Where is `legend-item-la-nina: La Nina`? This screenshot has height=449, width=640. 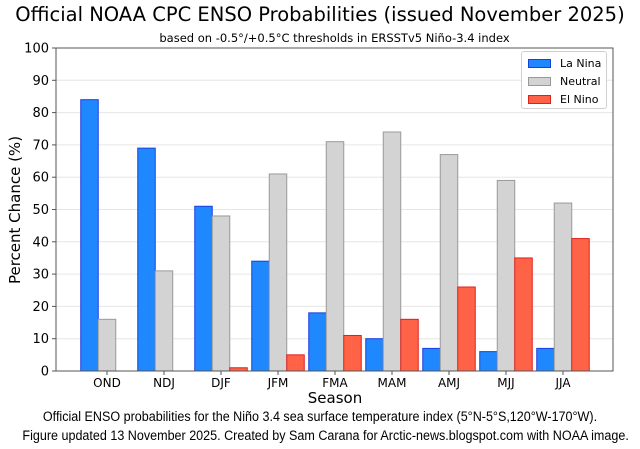 legend-item-la-nina: La Nina is located at coordinates (564, 63).